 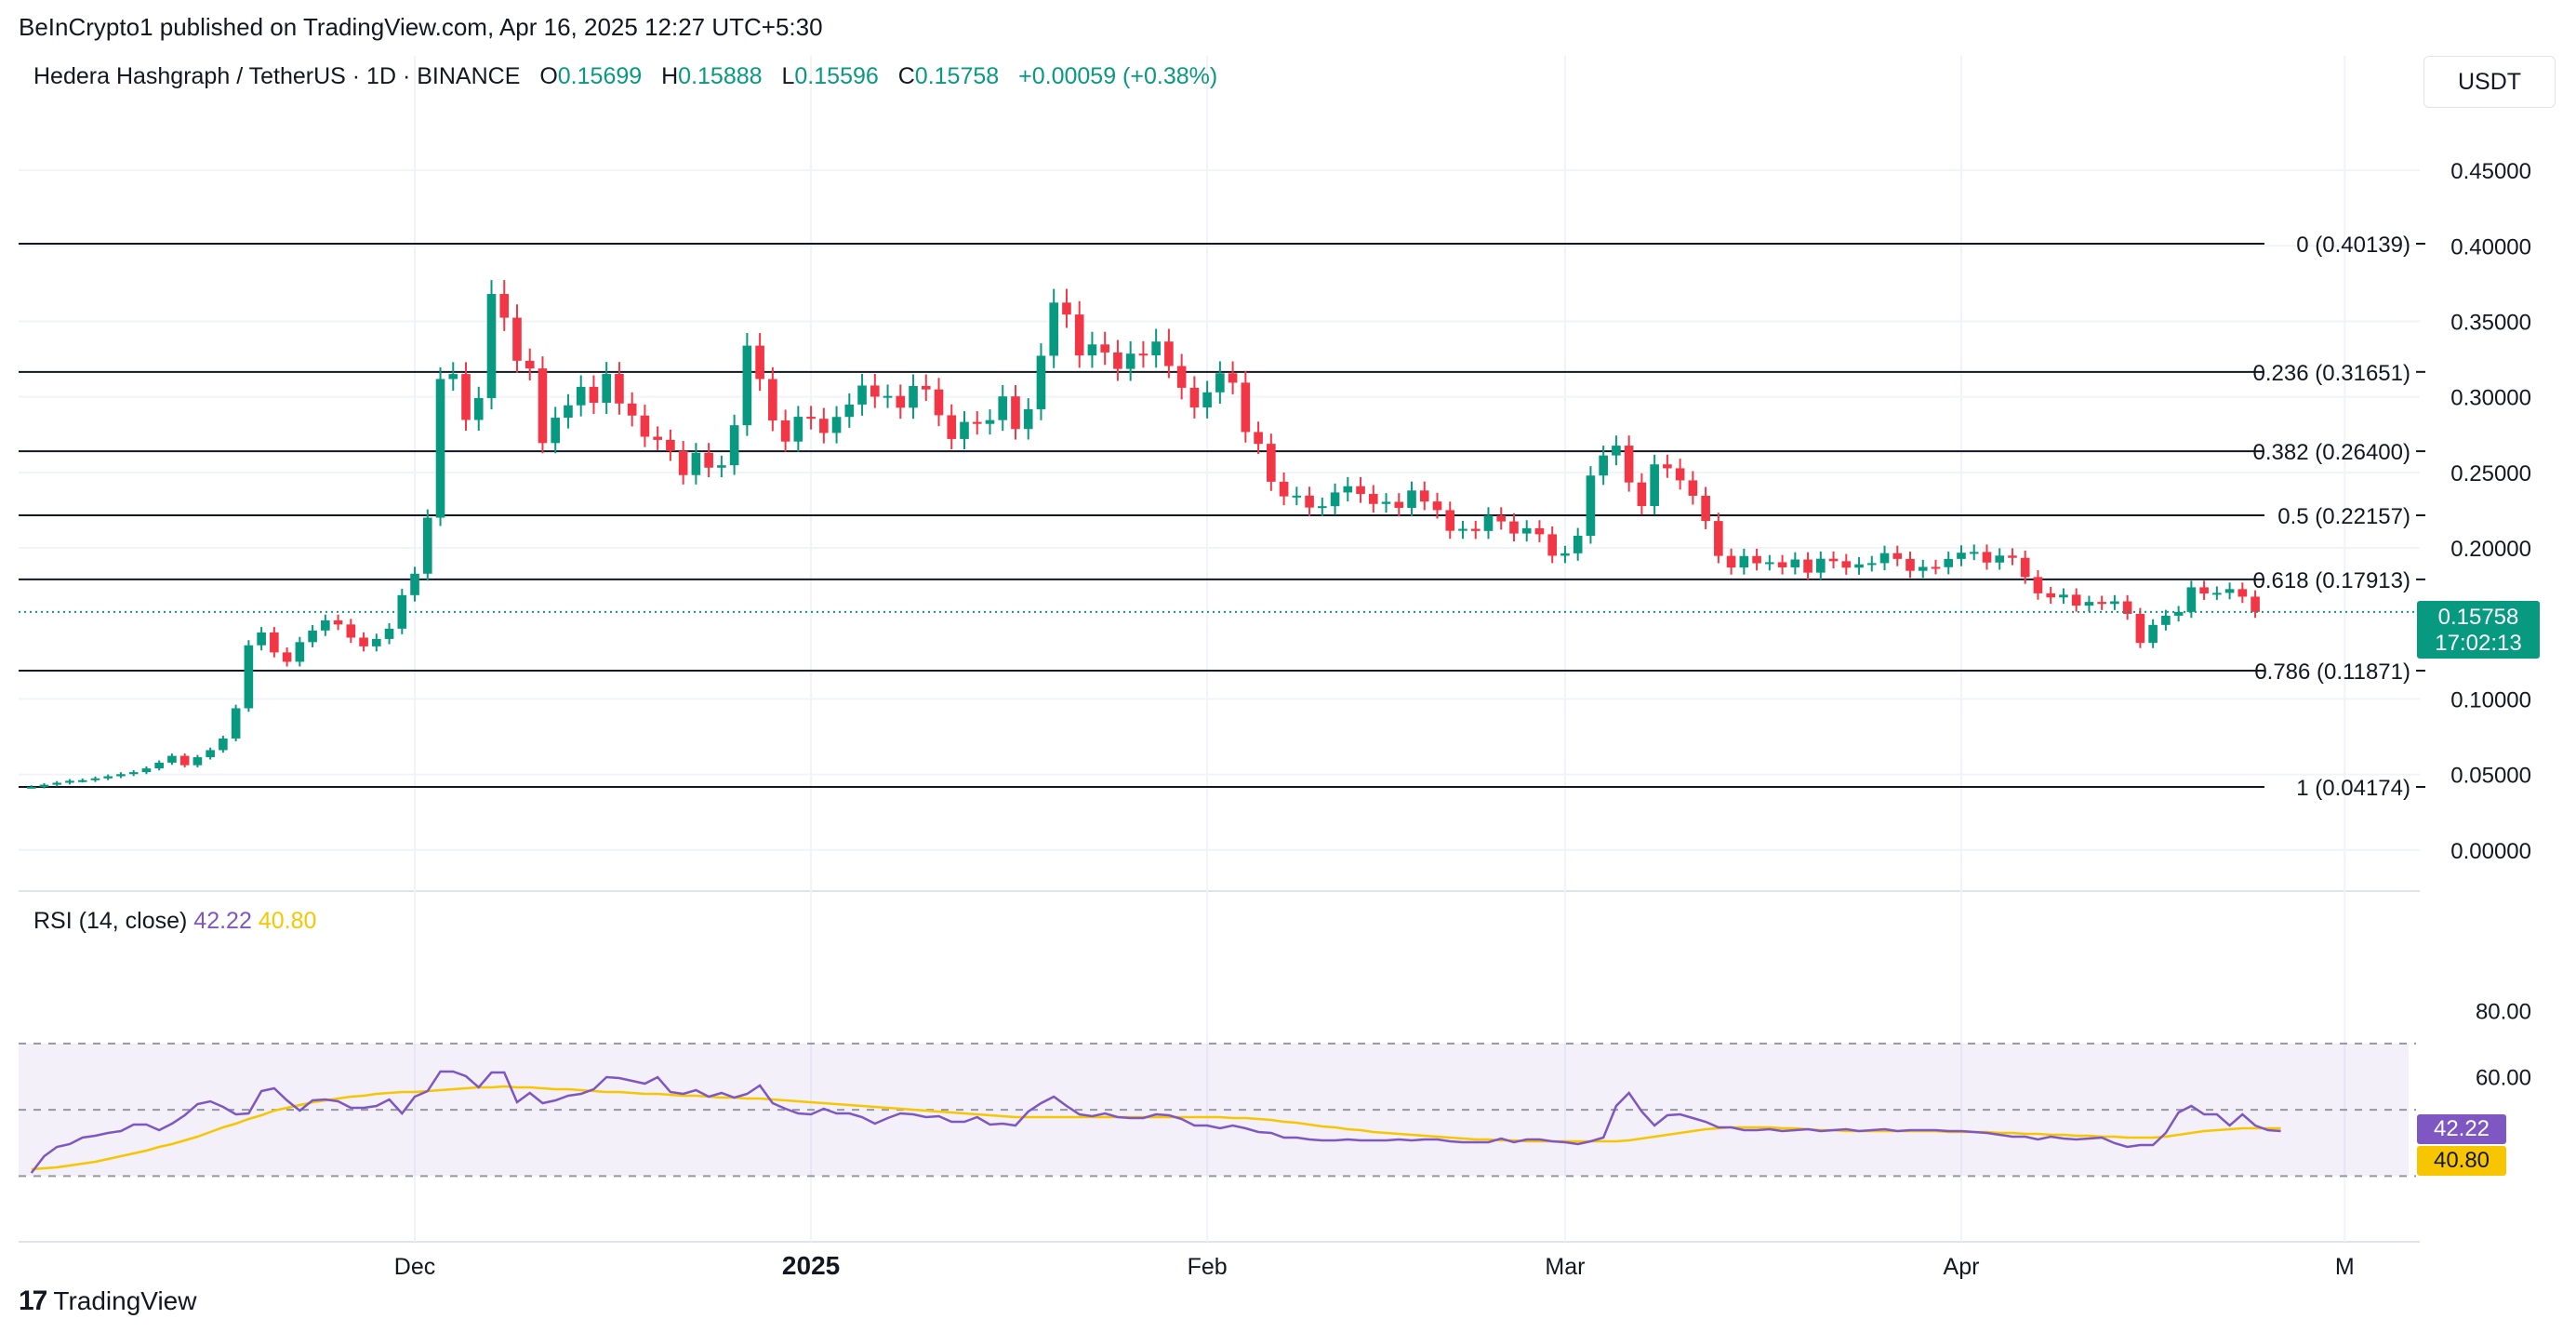 What do you see at coordinates (2461, 1129) in the screenshot?
I see `rsi-value-tag: 42.22` at bounding box center [2461, 1129].